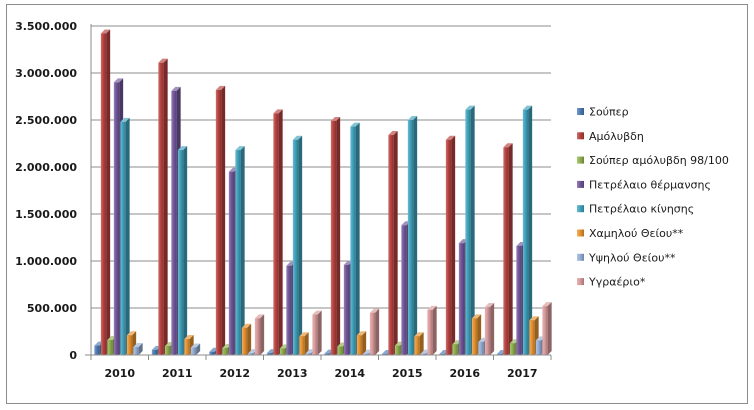  Describe the element at coordinates (609, 112) in the screenshot. I see `legend-label: Σούπερ` at that location.